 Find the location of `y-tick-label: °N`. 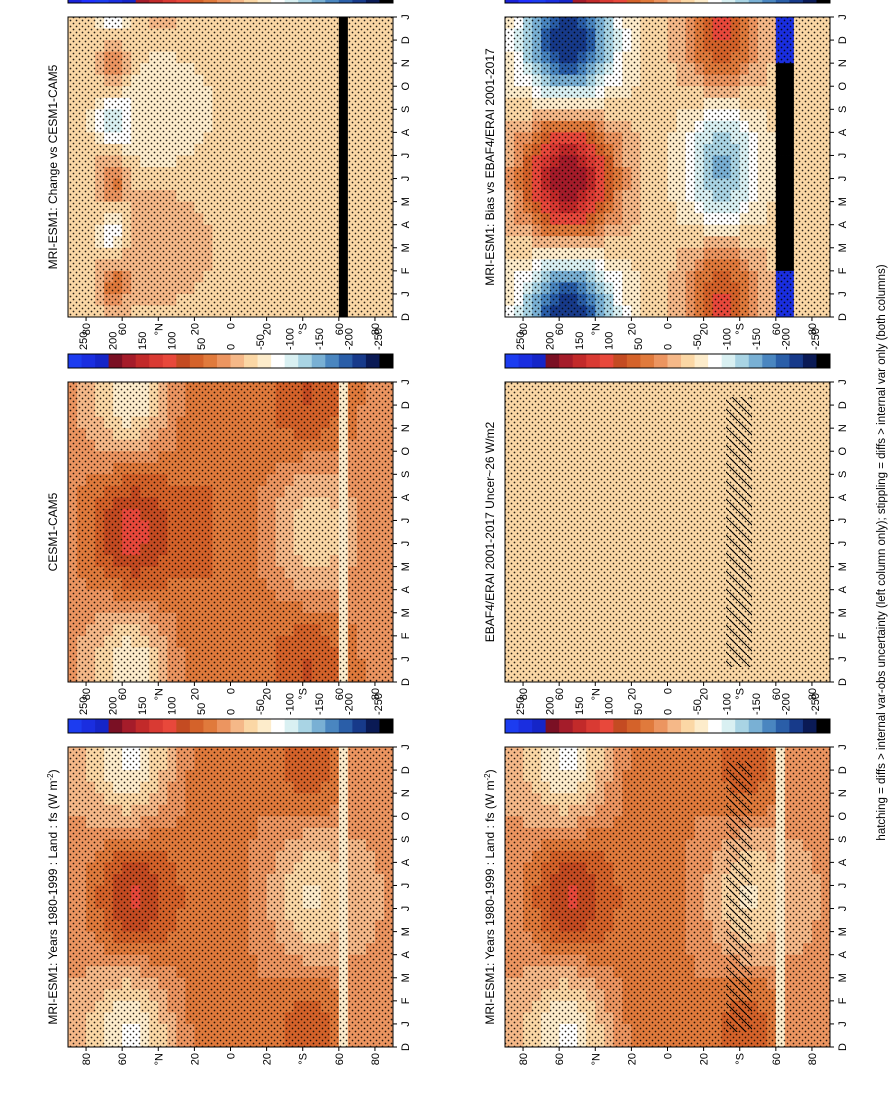

y-tick-label: °N is located at coordinates (596, 694).